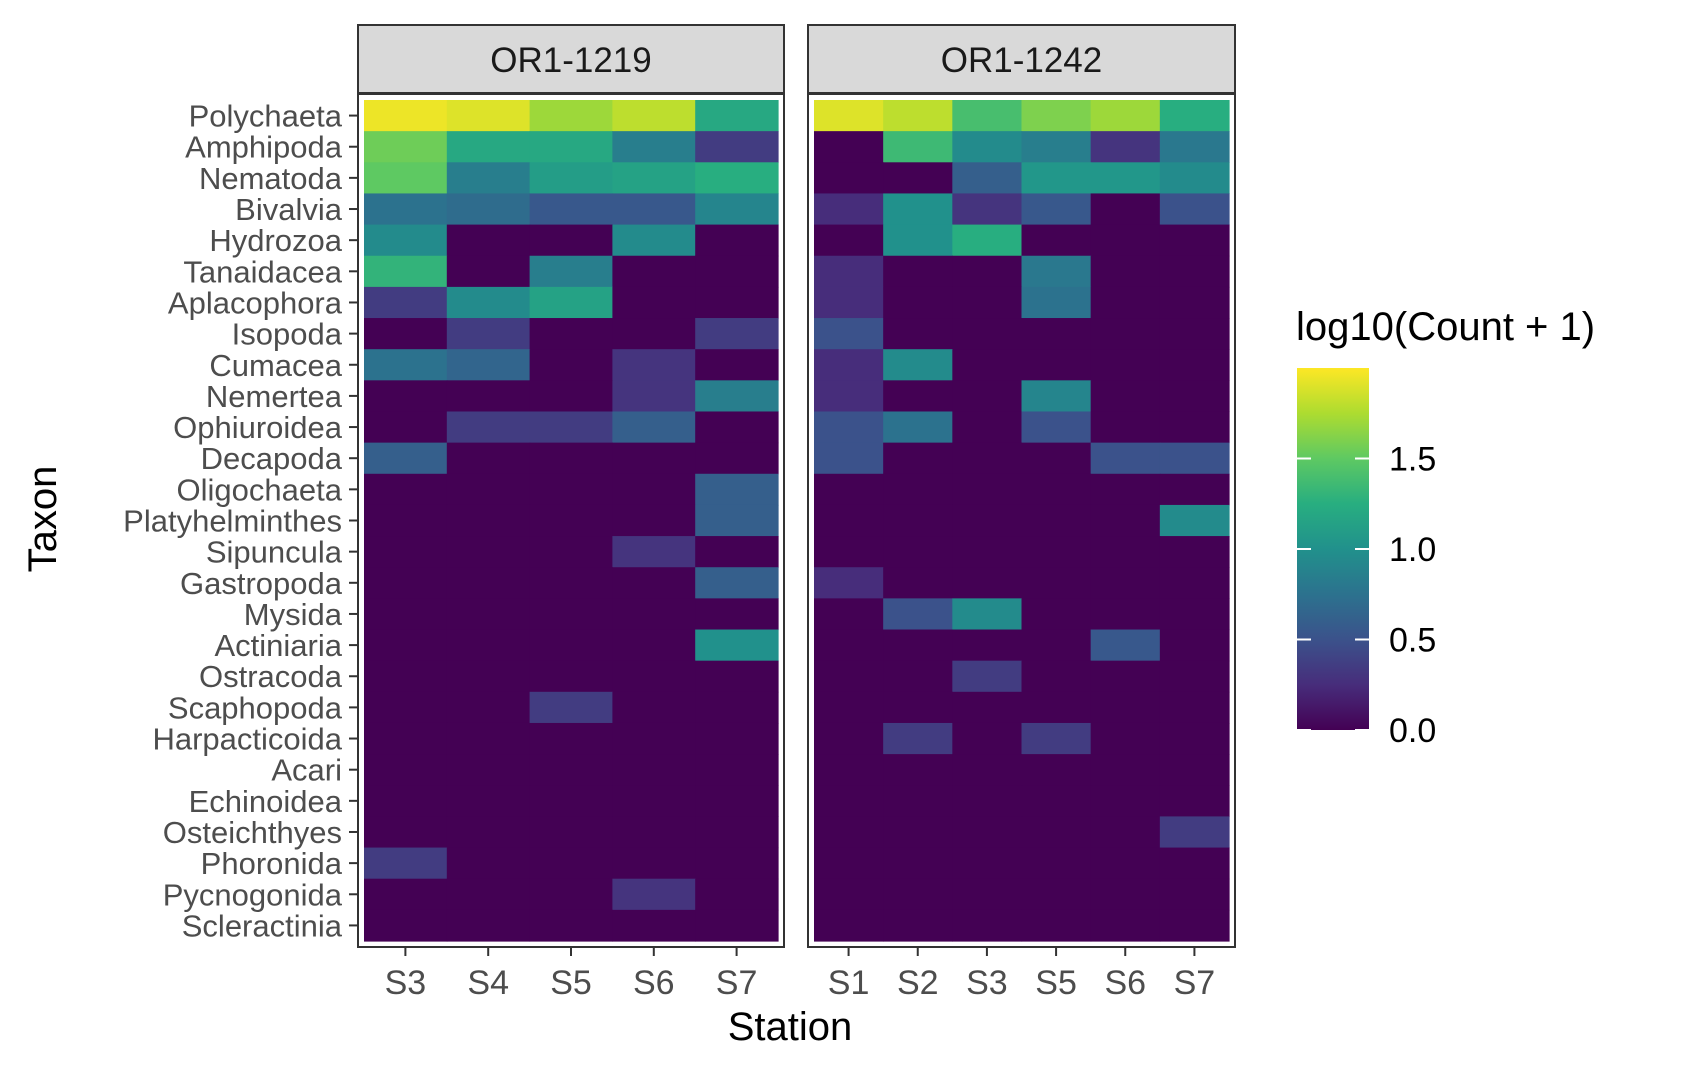 Image resolution: width=1681 pixels, height=1070 pixels. Describe the element at coordinates (654, 983) in the screenshot. I see `x-tick-label: S6` at that location.